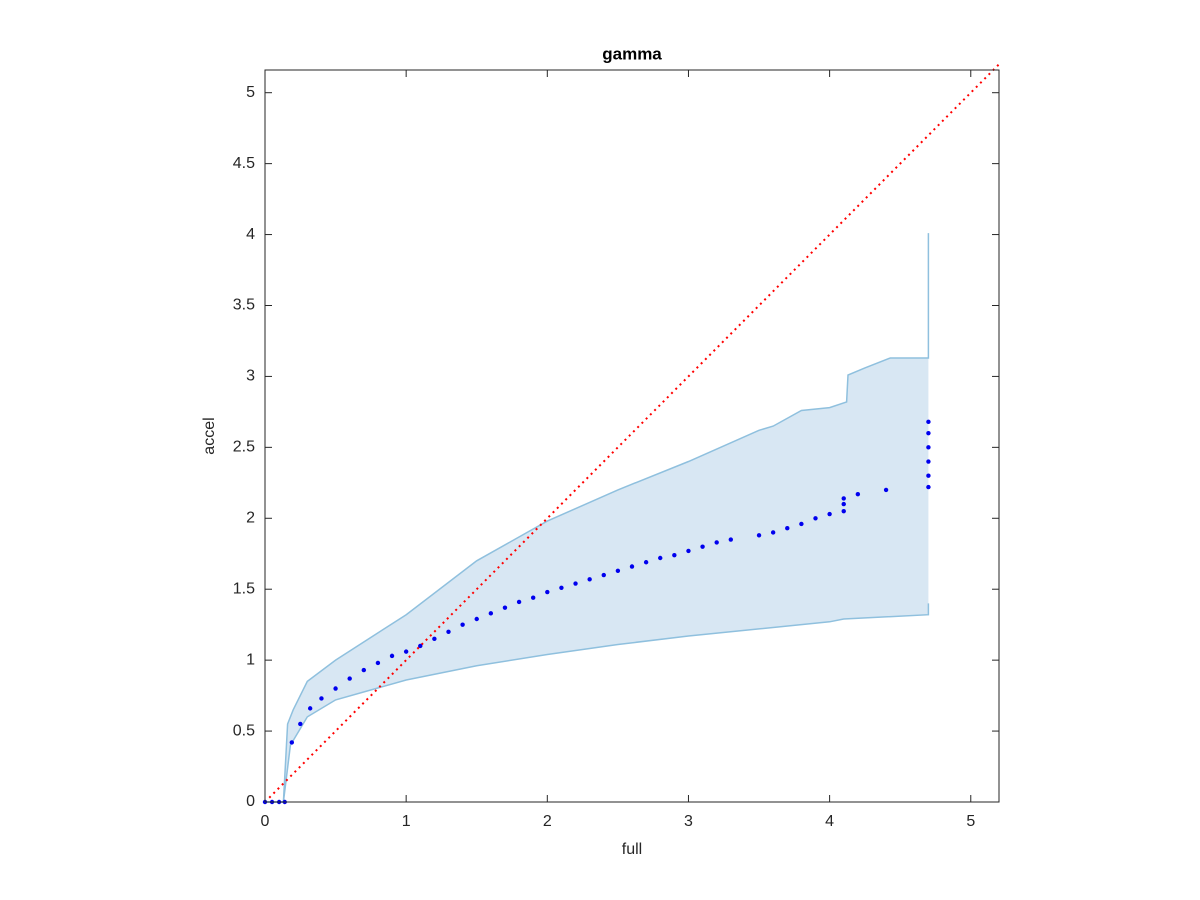 This screenshot has width=1200, height=900. What do you see at coordinates (265, 821) in the screenshot?
I see `x-tick-label: 0` at bounding box center [265, 821].